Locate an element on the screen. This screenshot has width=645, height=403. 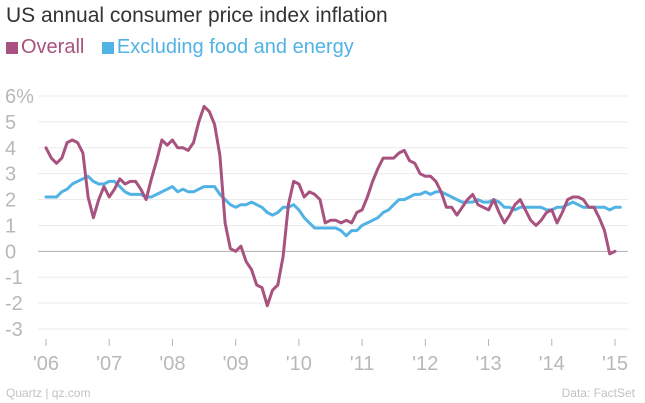
source-credit: Quartz | qz.com is located at coordinates (48, 393).